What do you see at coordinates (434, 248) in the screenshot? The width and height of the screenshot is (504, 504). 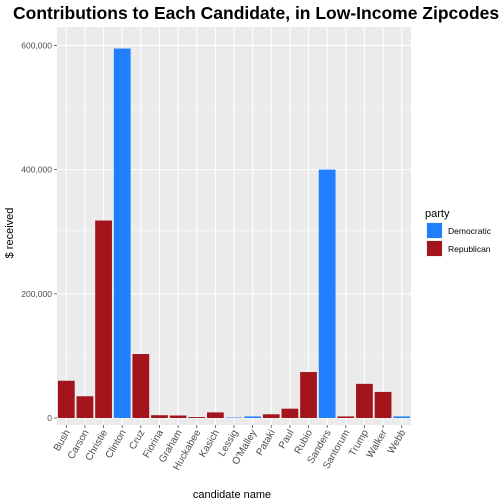 I see `legend-swatch-republican` at bounding box center [434, 248].